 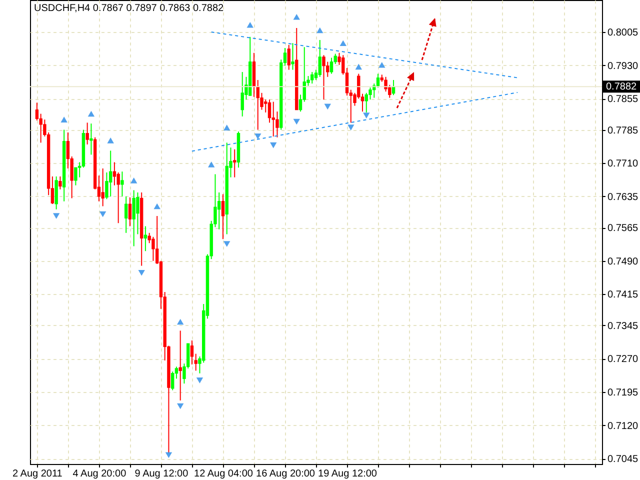 I want to click on chart-title: USDCHF,H4 0.7867 0.7897 0.7863 0.7882, so click(x=129, y=8).